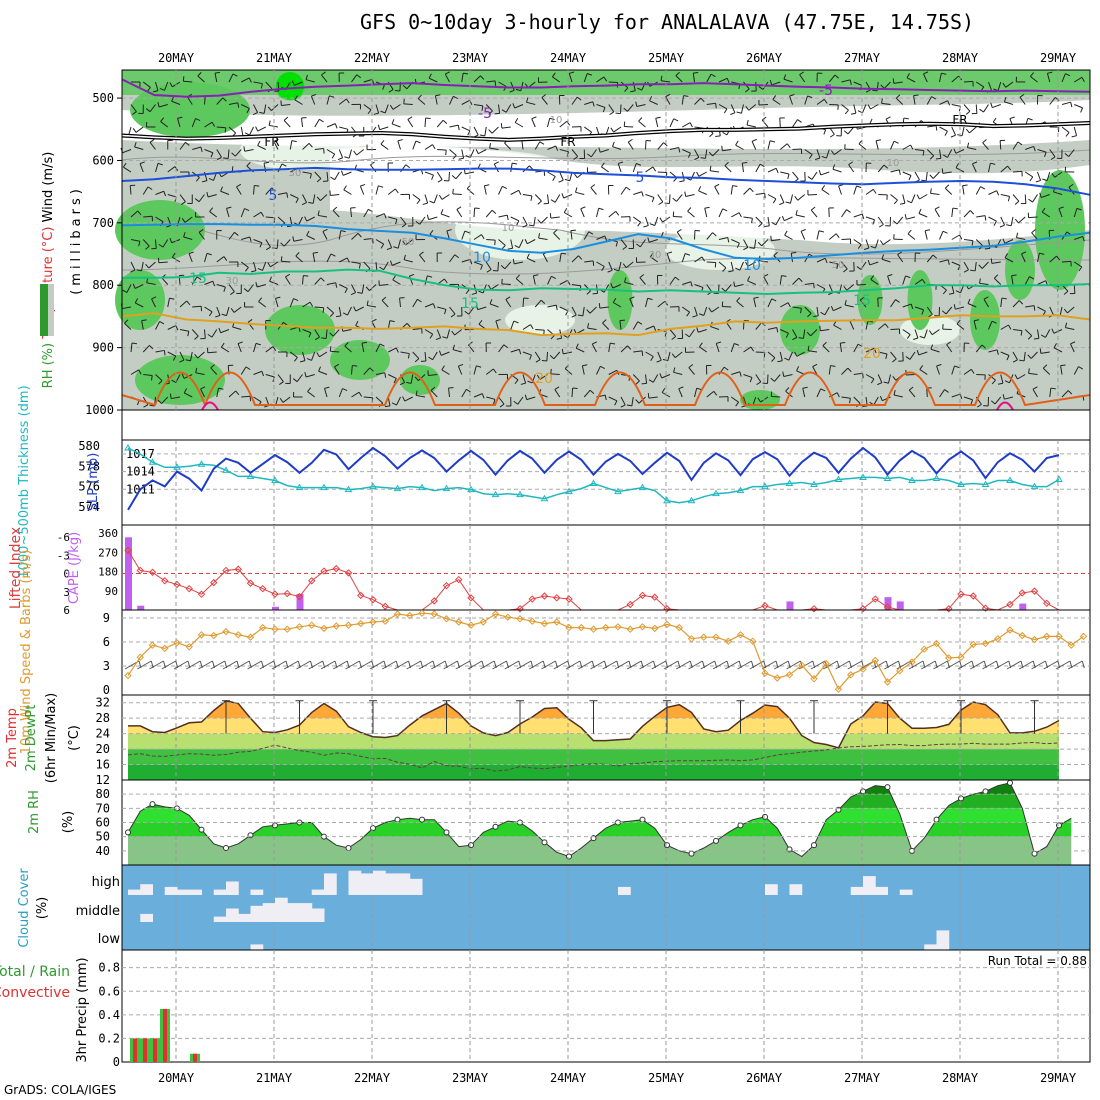  I want to click on tick-label: 3, so click(106, 666).